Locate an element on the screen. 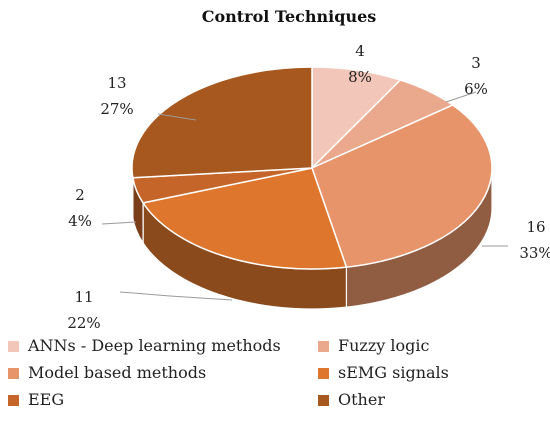  slice-percent-label-2: 33% is located at coordinates (534, 253).